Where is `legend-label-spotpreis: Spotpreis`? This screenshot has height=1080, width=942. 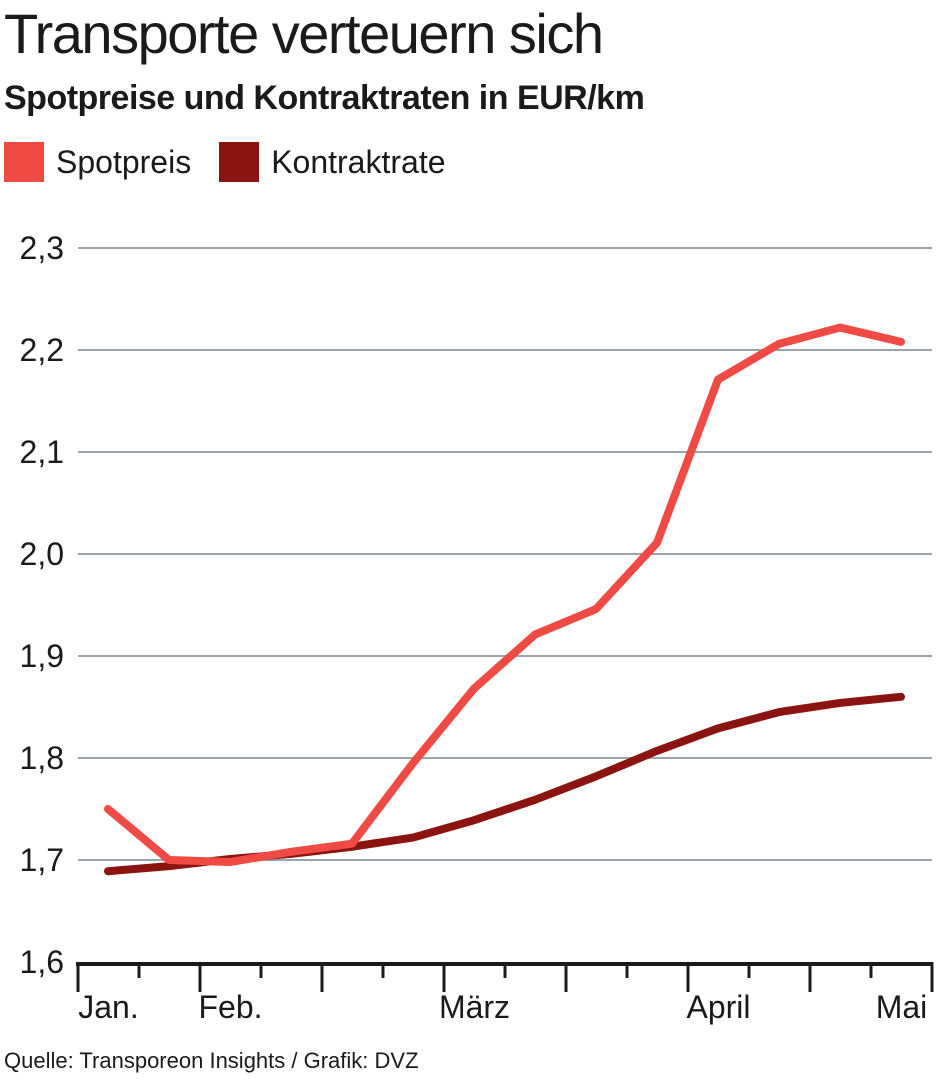
legend-label-spotpreis: Spotpreis is located at coordinates (124, 162).